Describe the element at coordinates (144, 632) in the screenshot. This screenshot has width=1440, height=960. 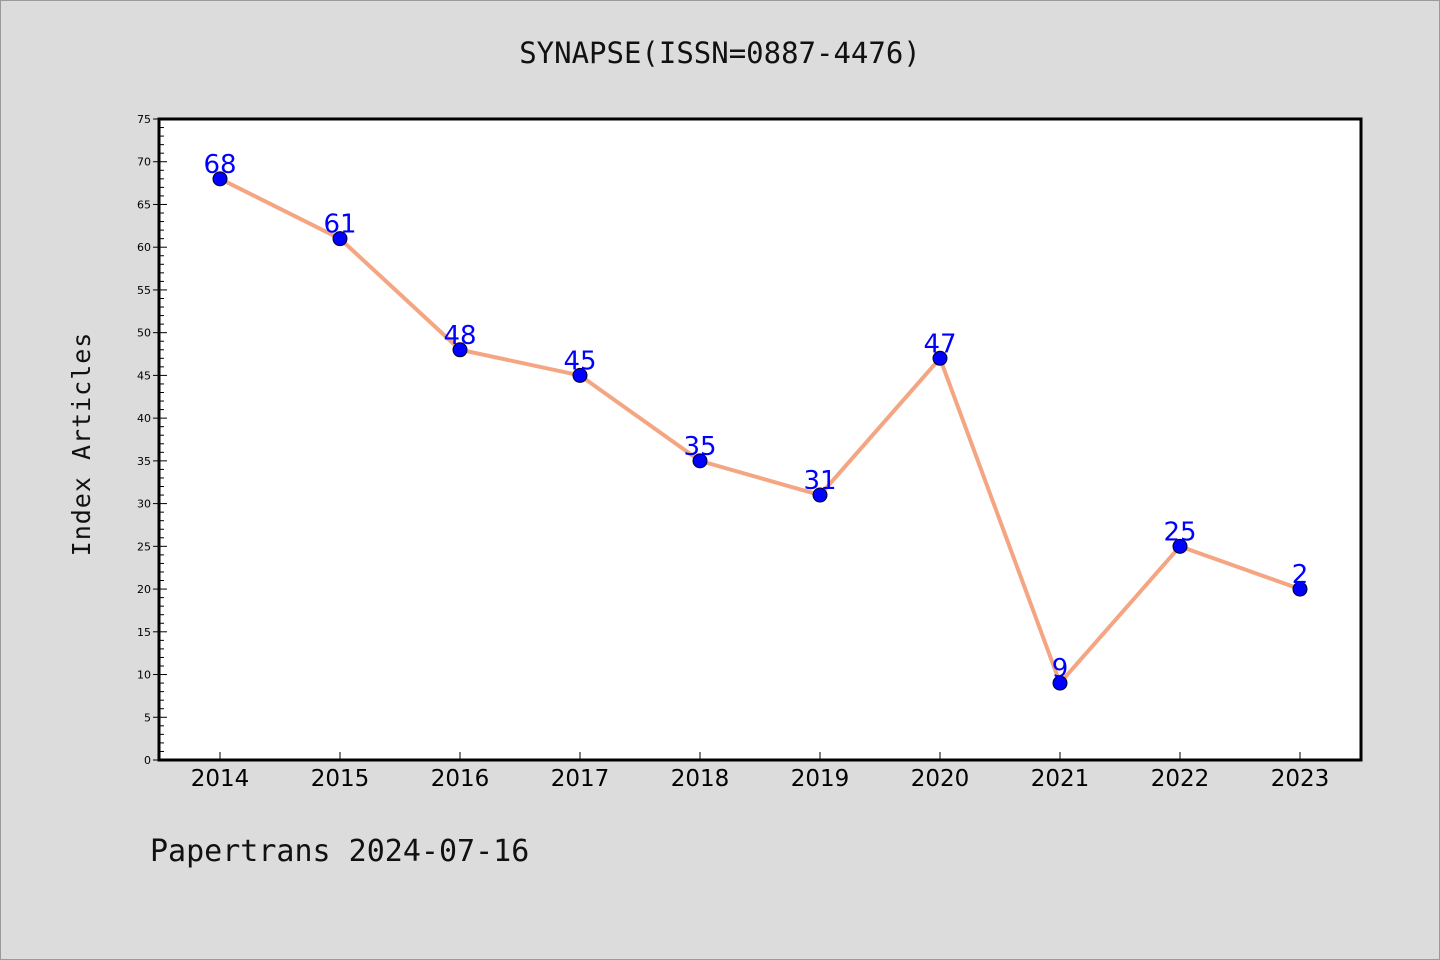
I see `y-tick-label: 15` at that location.